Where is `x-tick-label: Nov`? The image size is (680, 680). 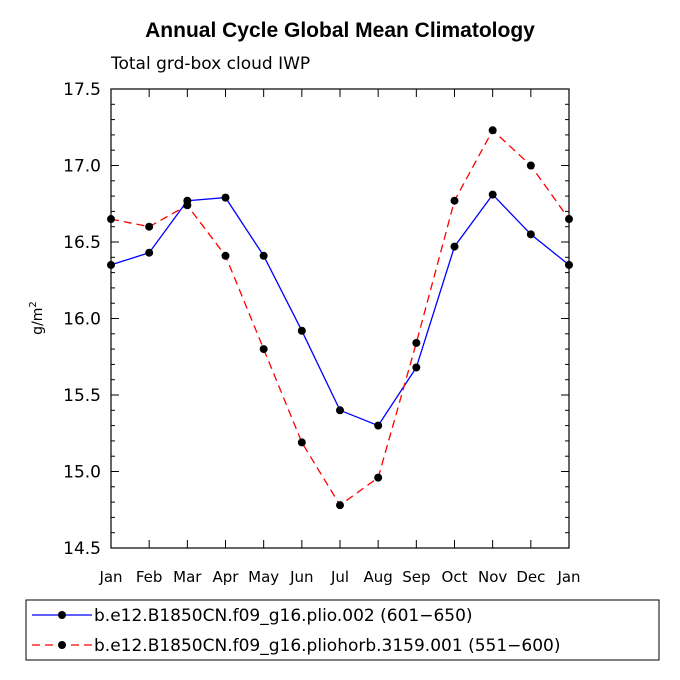
x-tick-label: Nov is located at coordinates (492, 577).